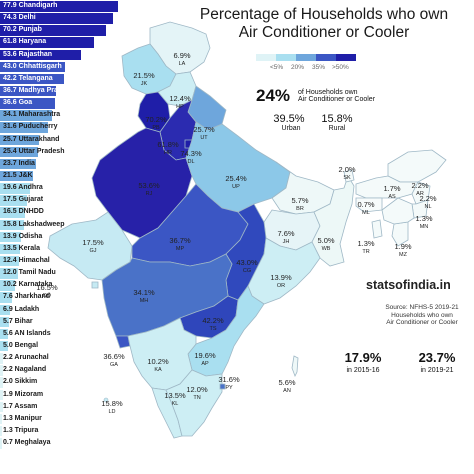 The height and width of the screenshot is (474, 474). Describe the element at coordinates (363, 357) in the screenshot. I see `past-value: 17.9%` at that location.